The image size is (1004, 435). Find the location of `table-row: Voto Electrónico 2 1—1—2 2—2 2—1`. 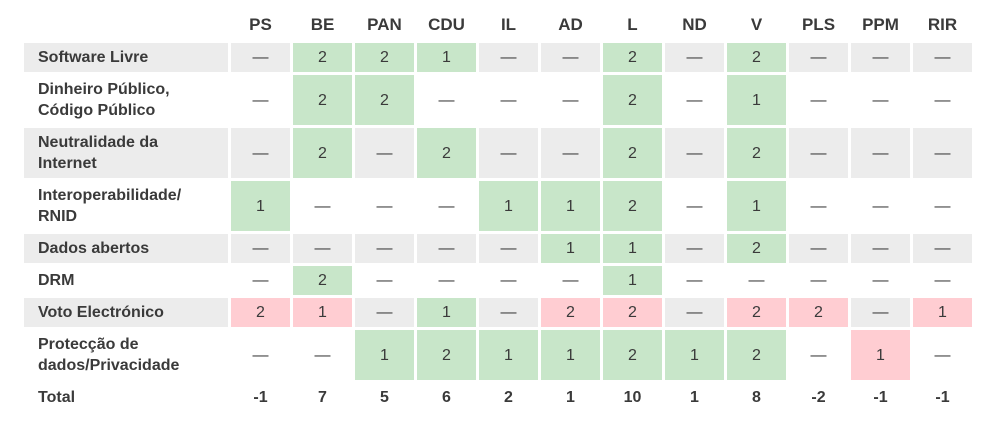

table-row: Voto Electrónico 2 1—1—2 2—2 2—1 is located at coordinates (498, 312).